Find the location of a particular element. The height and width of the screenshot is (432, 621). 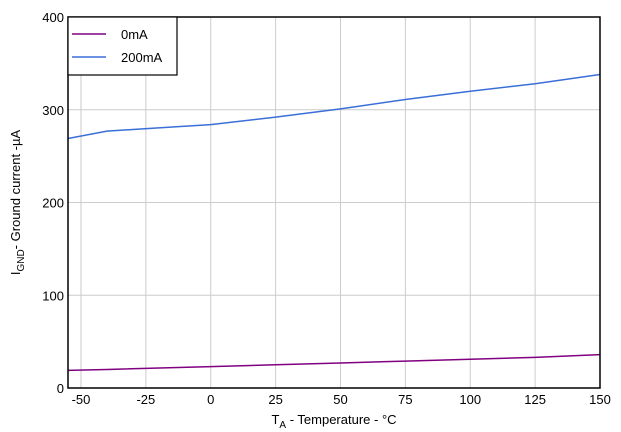

y-axis-ticks: 0 100 200 300 400 is located at coordinates (53, 203).